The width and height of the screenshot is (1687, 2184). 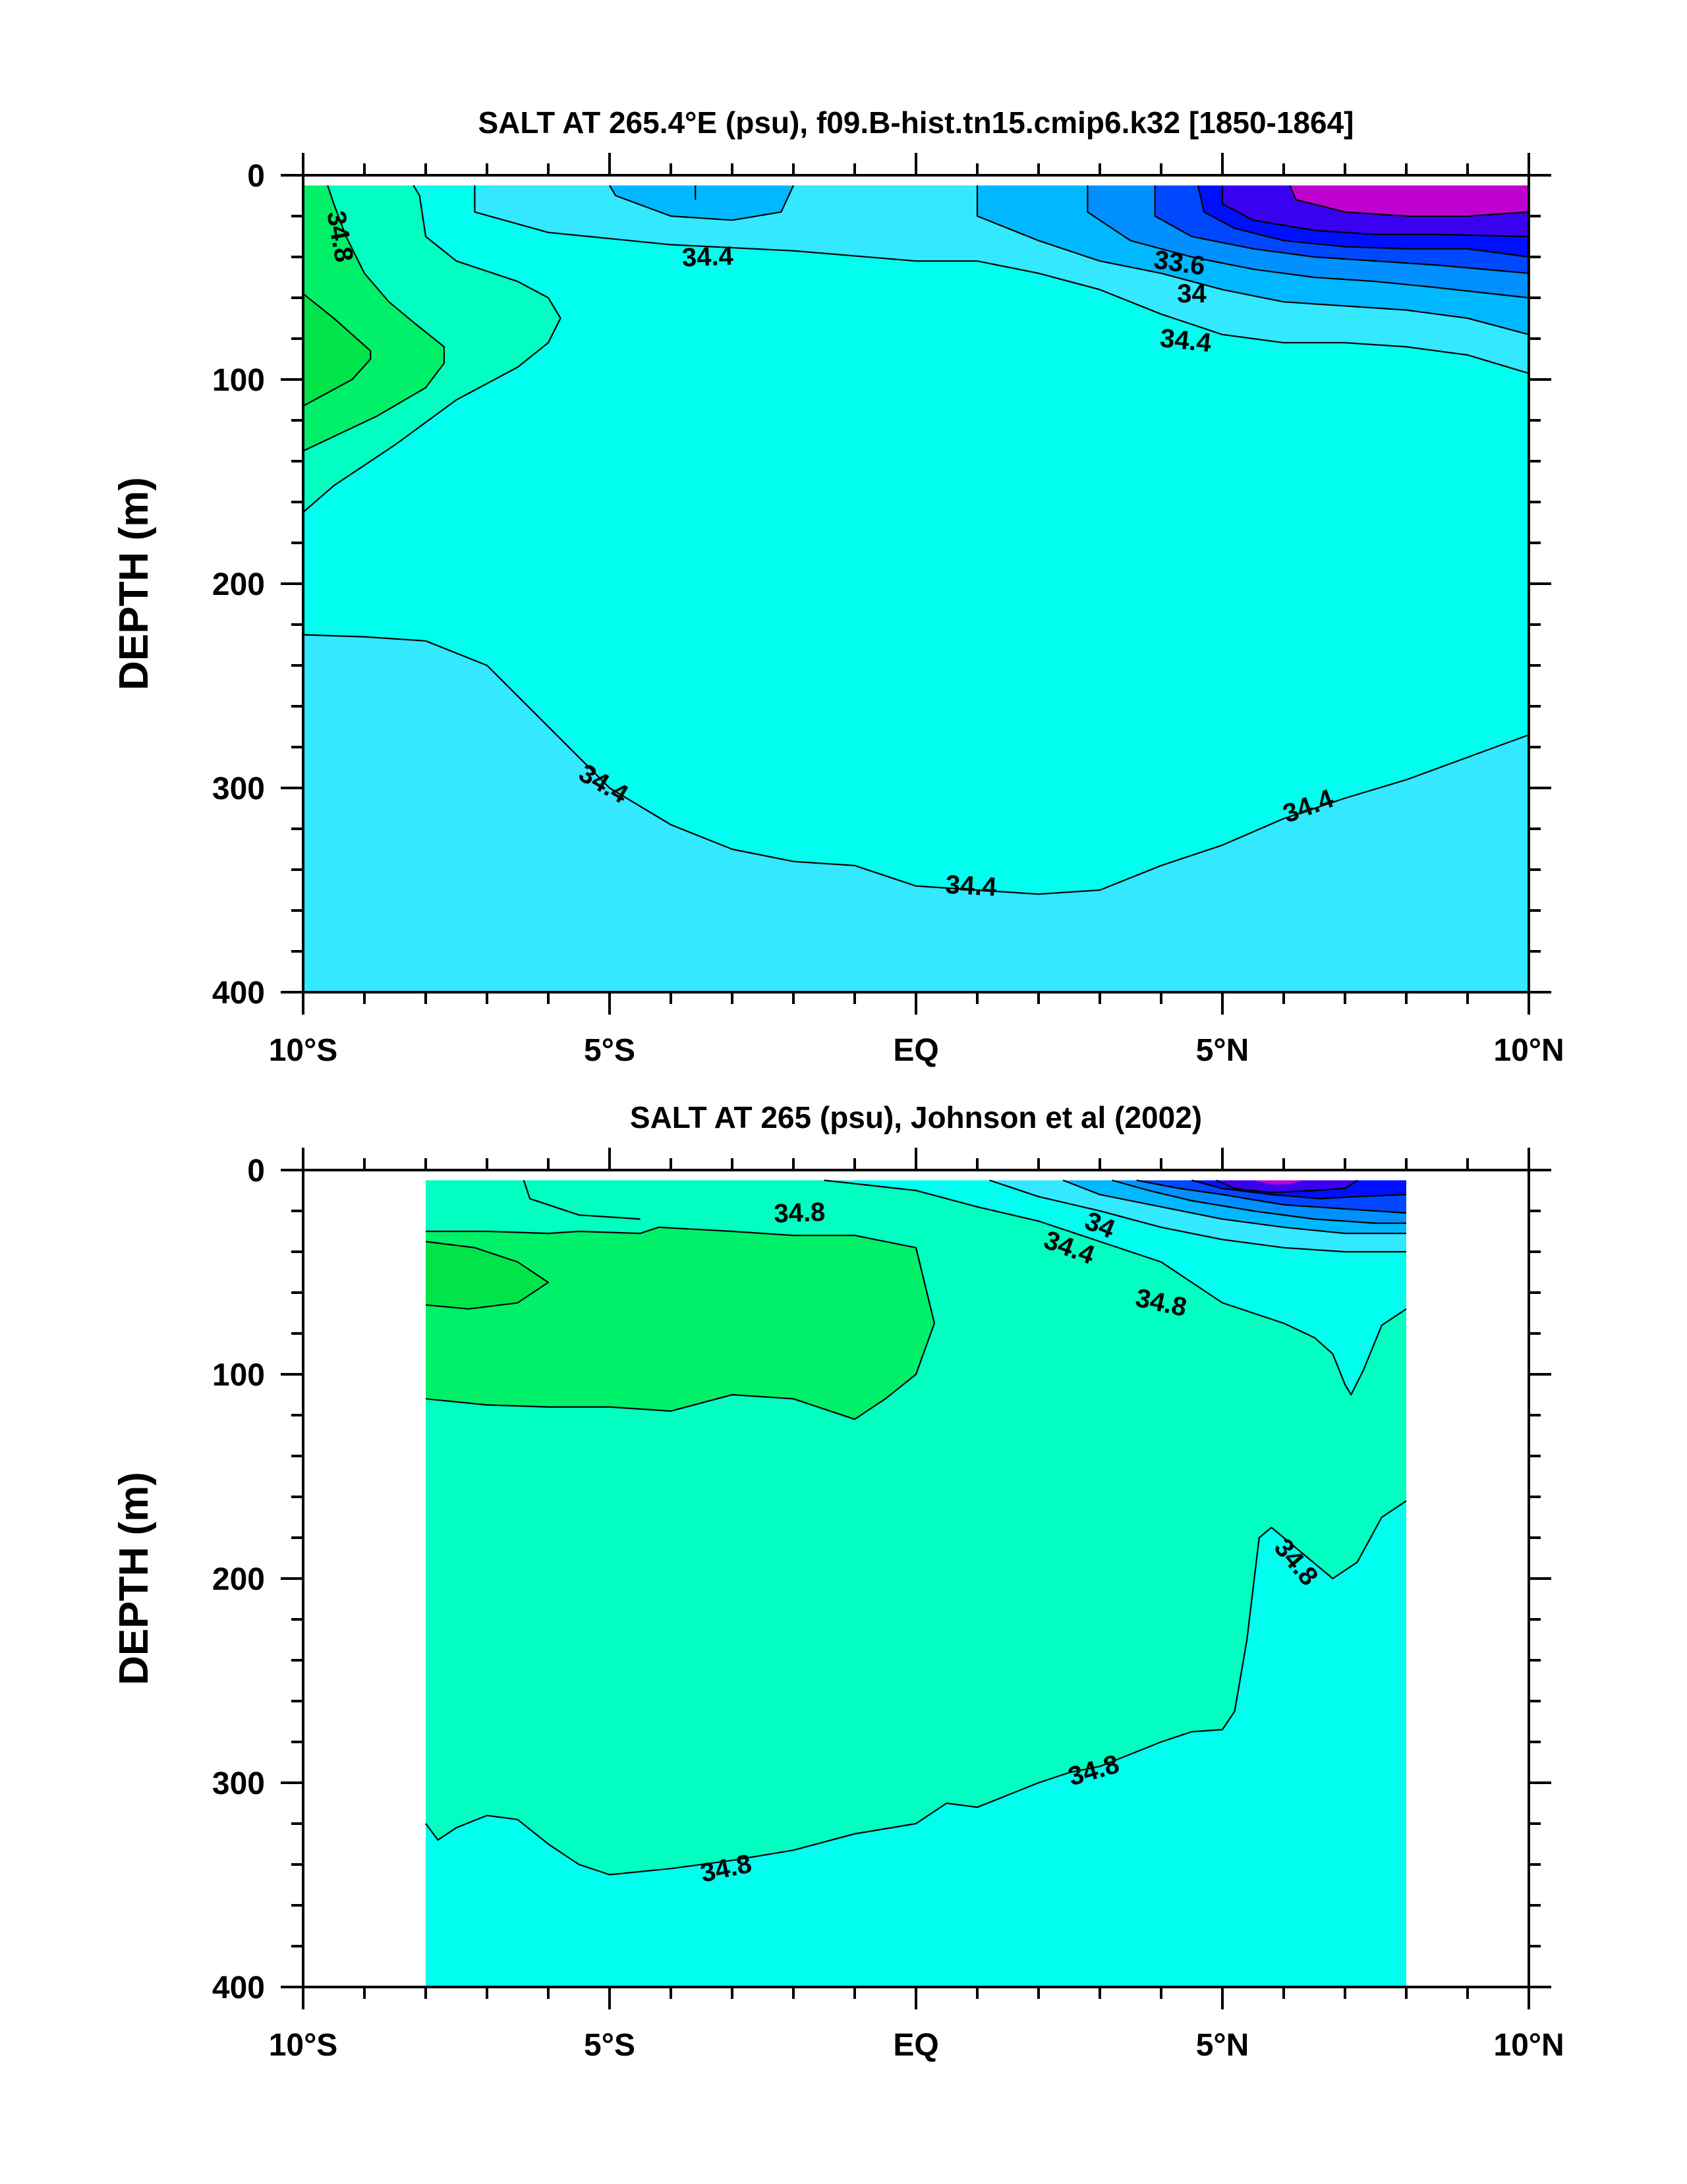 I want to click on contour-label-text: 34.8, so click(x=800, y=1213).